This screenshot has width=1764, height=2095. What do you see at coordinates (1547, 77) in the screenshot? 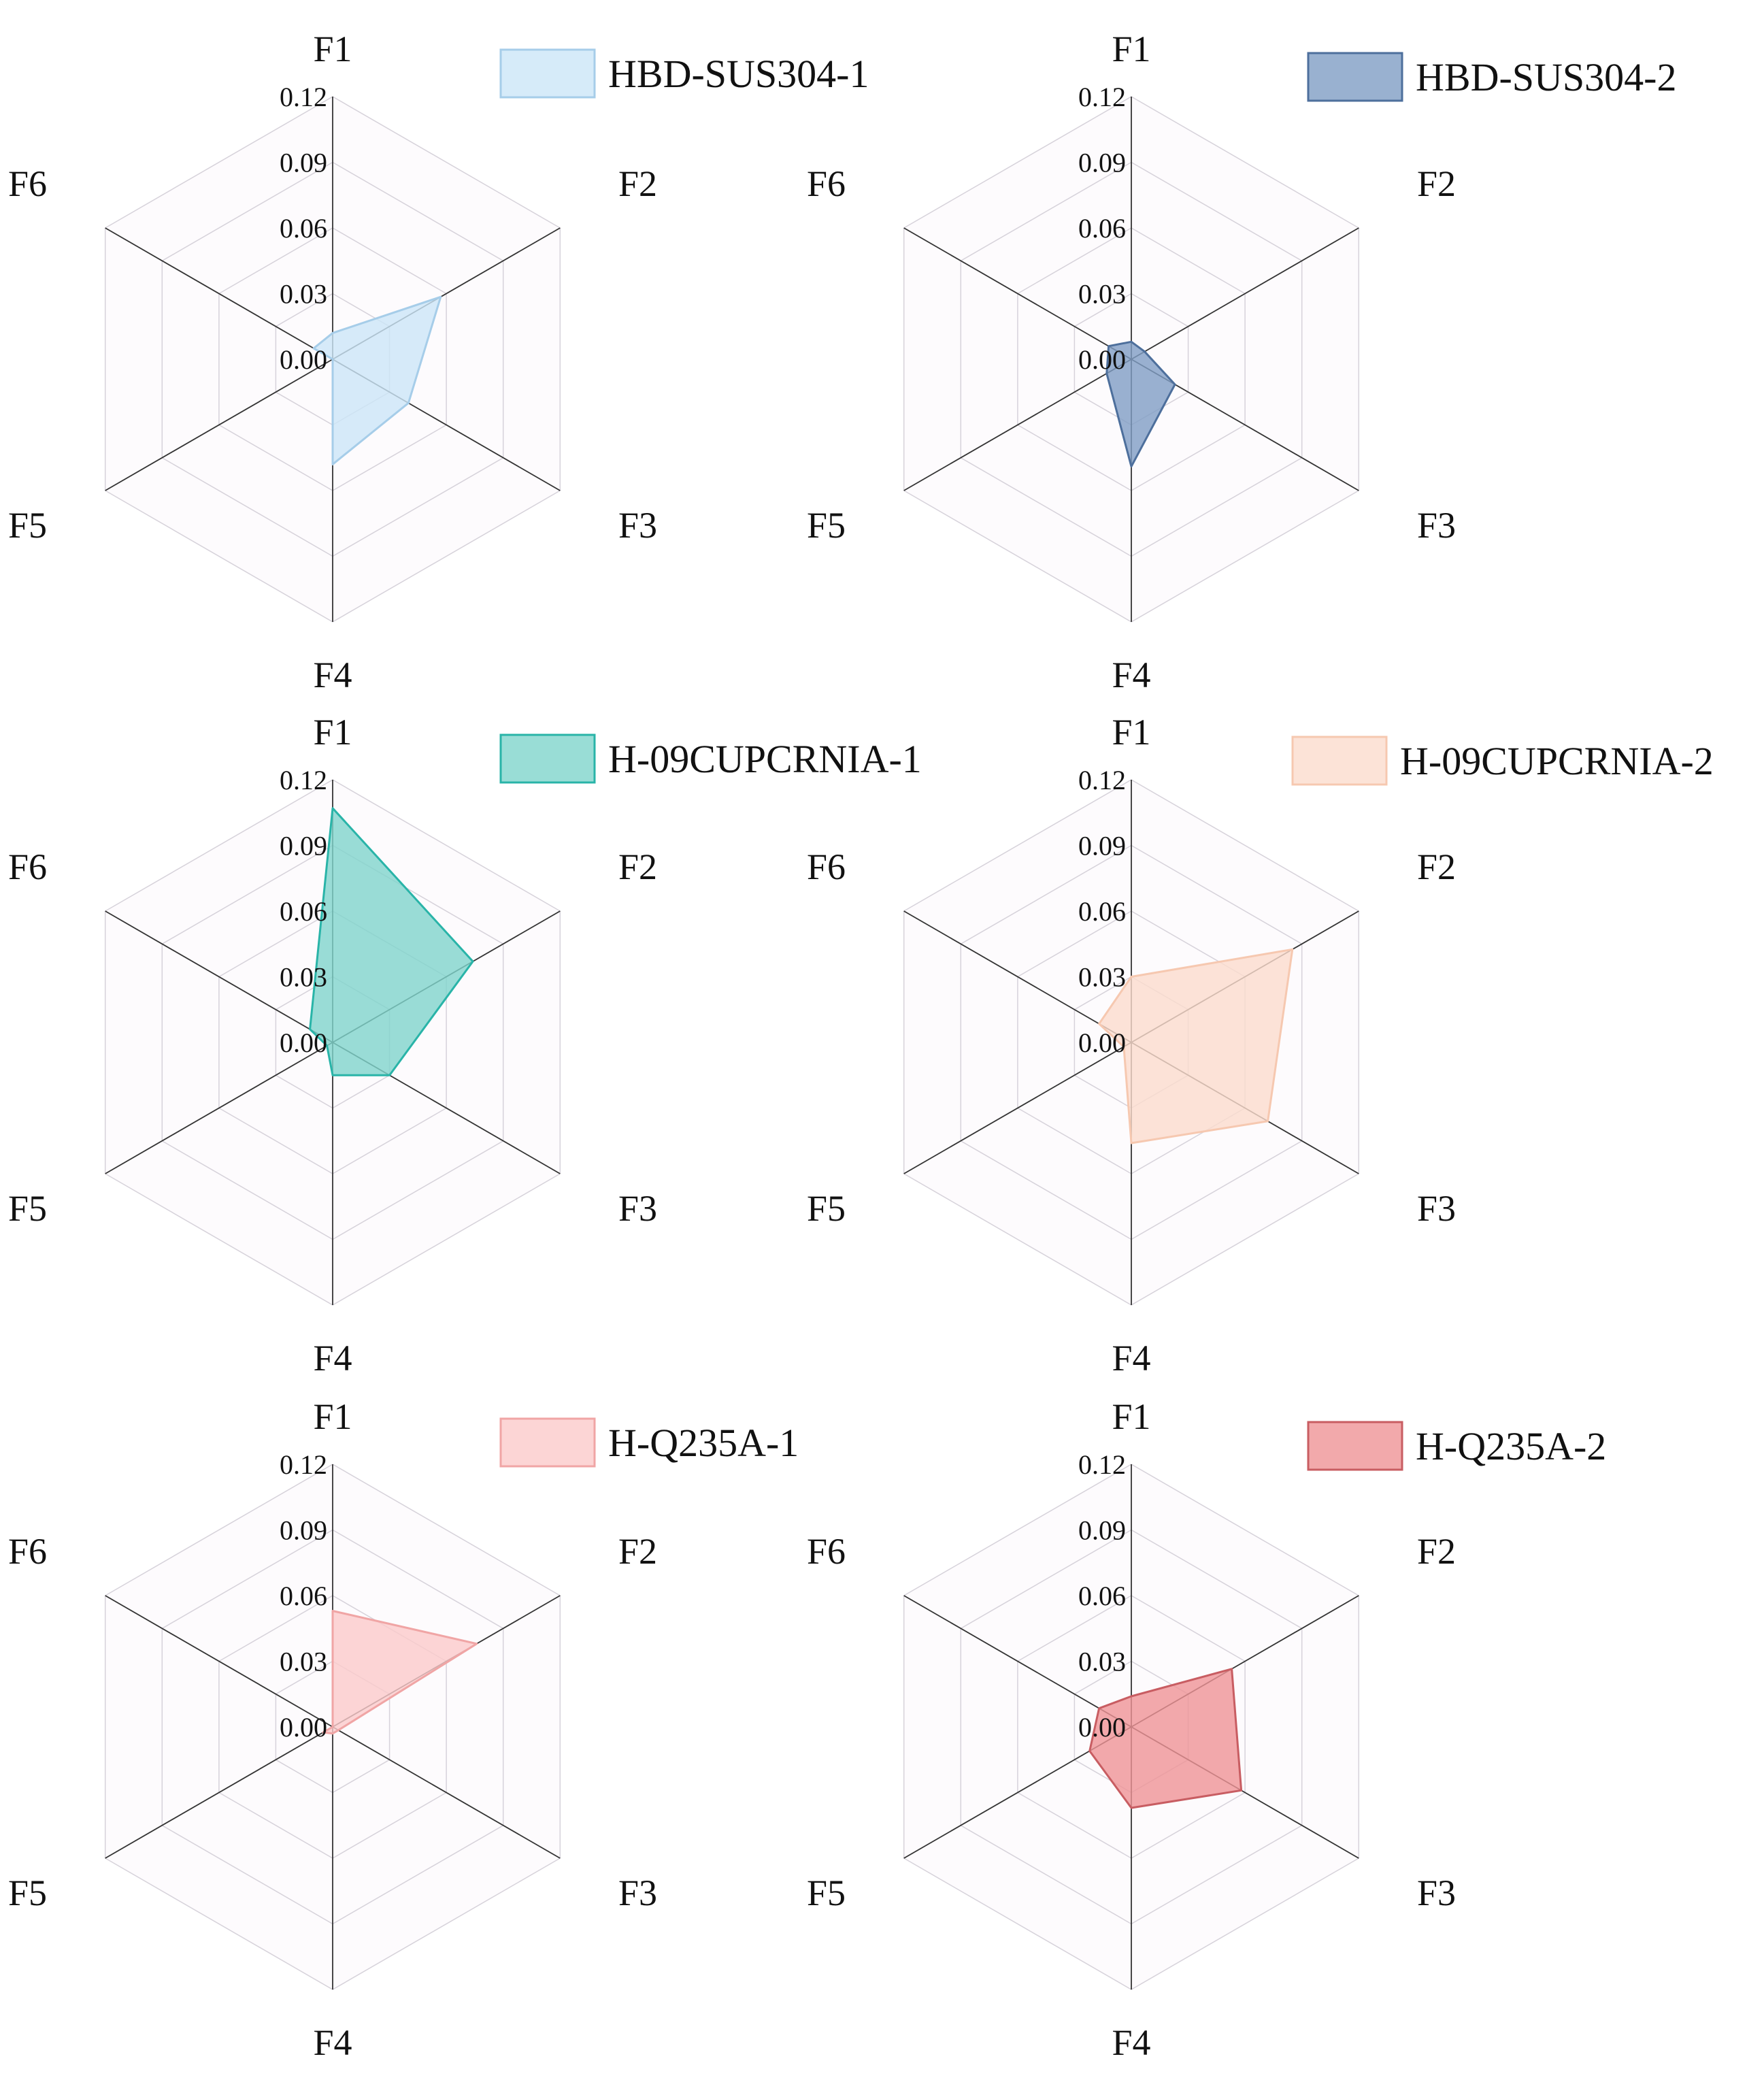
I see `legend-label: HBD-SUS304-2` at bounding box center [1547, 77].